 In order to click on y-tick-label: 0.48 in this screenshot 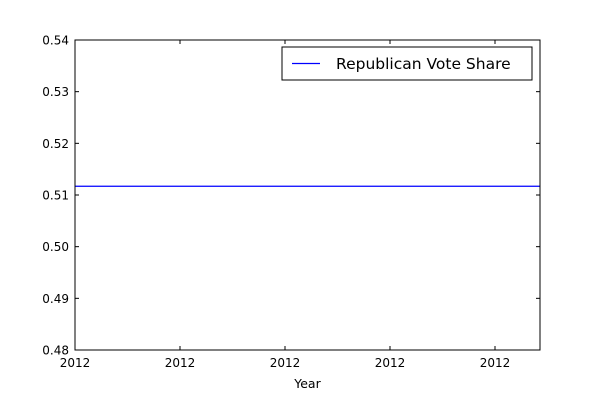, I will do `click(55, 351)`.